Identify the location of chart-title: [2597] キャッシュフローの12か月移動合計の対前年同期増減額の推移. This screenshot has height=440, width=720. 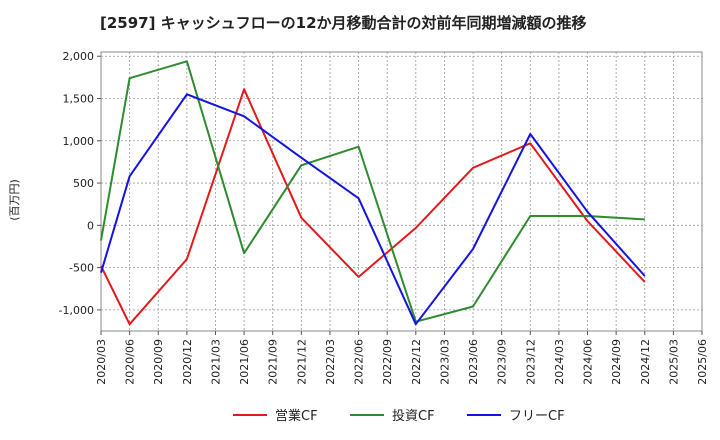
(343, 23).